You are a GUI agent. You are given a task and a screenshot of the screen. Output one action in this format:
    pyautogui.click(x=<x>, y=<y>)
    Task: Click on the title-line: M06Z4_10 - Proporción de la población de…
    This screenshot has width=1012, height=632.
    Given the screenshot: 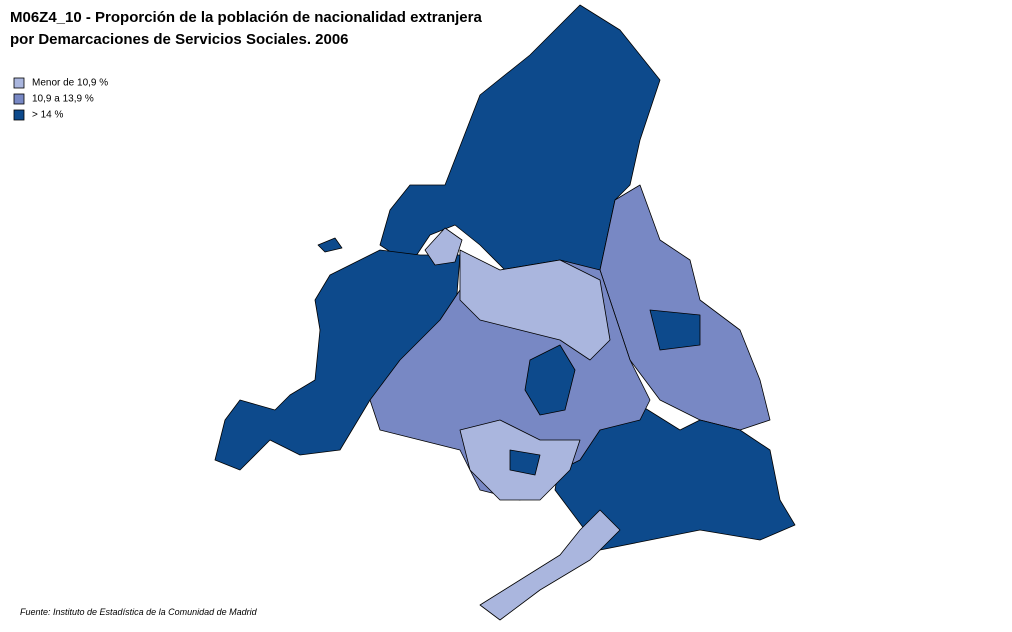 What is the action you would take?
    pyautogui.click(x=246, y=17)
    